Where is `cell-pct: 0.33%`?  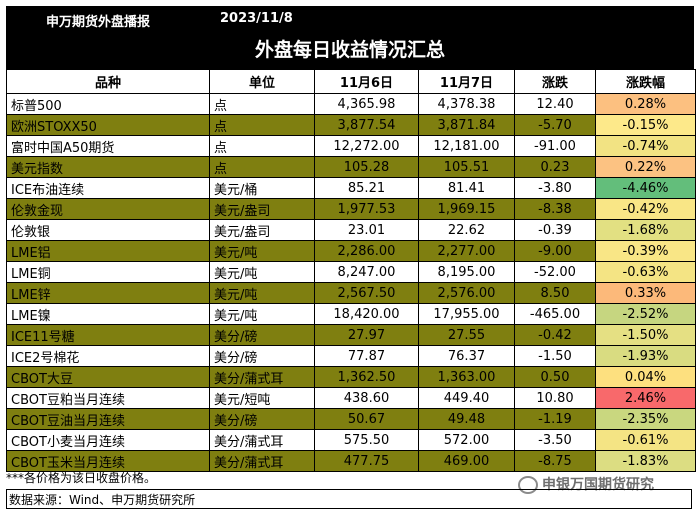 cell-pct: 0.33% is located at coordinates (645, 293).